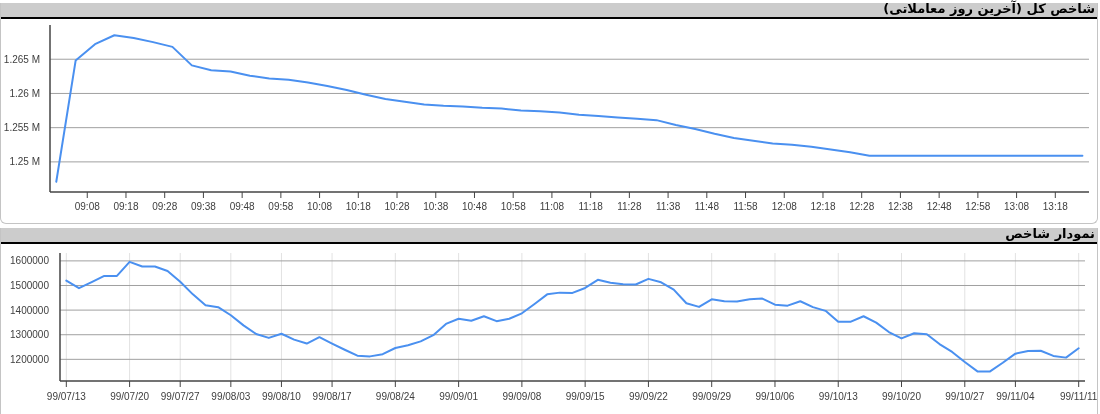 This screenshot has width=1100, height=414. What do you see at coordinates (21, 59) in the screenshot?
I see `y-tick-label: 1.265 M` at bounding box center [21, 59].